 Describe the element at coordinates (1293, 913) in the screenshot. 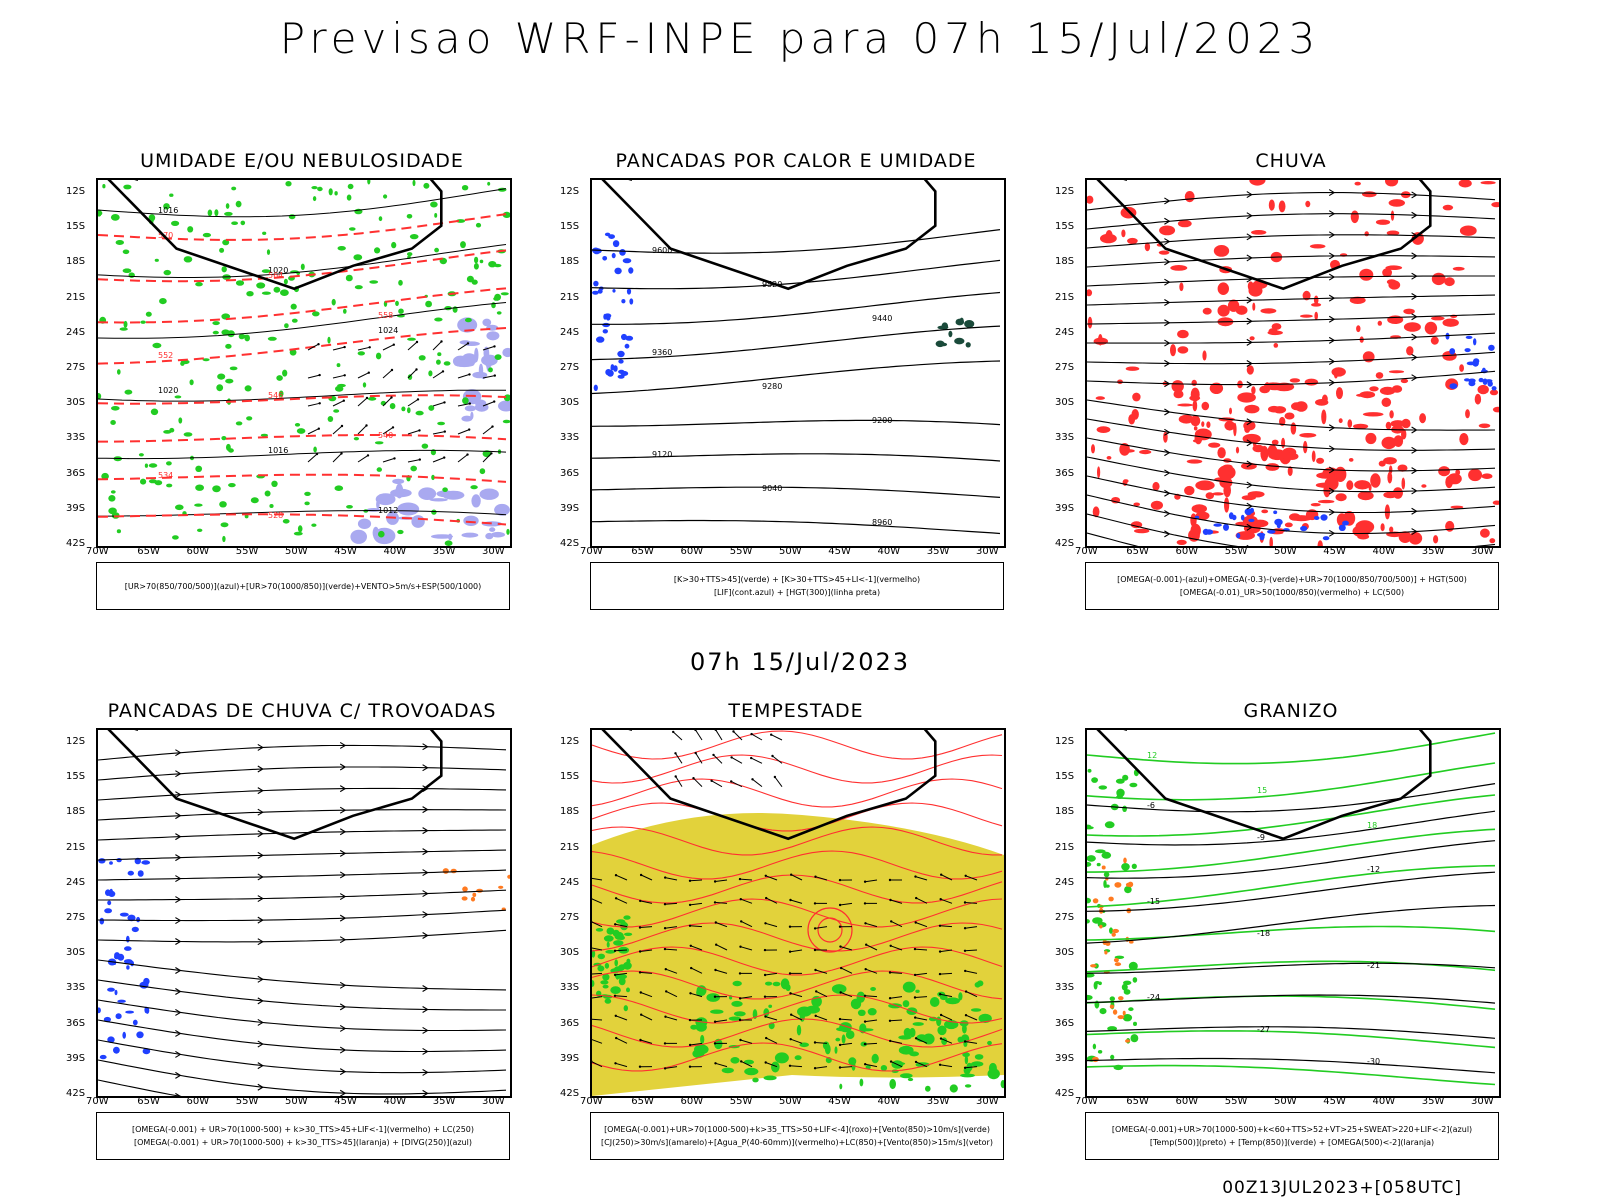

I see `map-frame: 12 15 18 -6 -9 -12 -15 -18 -21 -24 -27 -30` at that location.